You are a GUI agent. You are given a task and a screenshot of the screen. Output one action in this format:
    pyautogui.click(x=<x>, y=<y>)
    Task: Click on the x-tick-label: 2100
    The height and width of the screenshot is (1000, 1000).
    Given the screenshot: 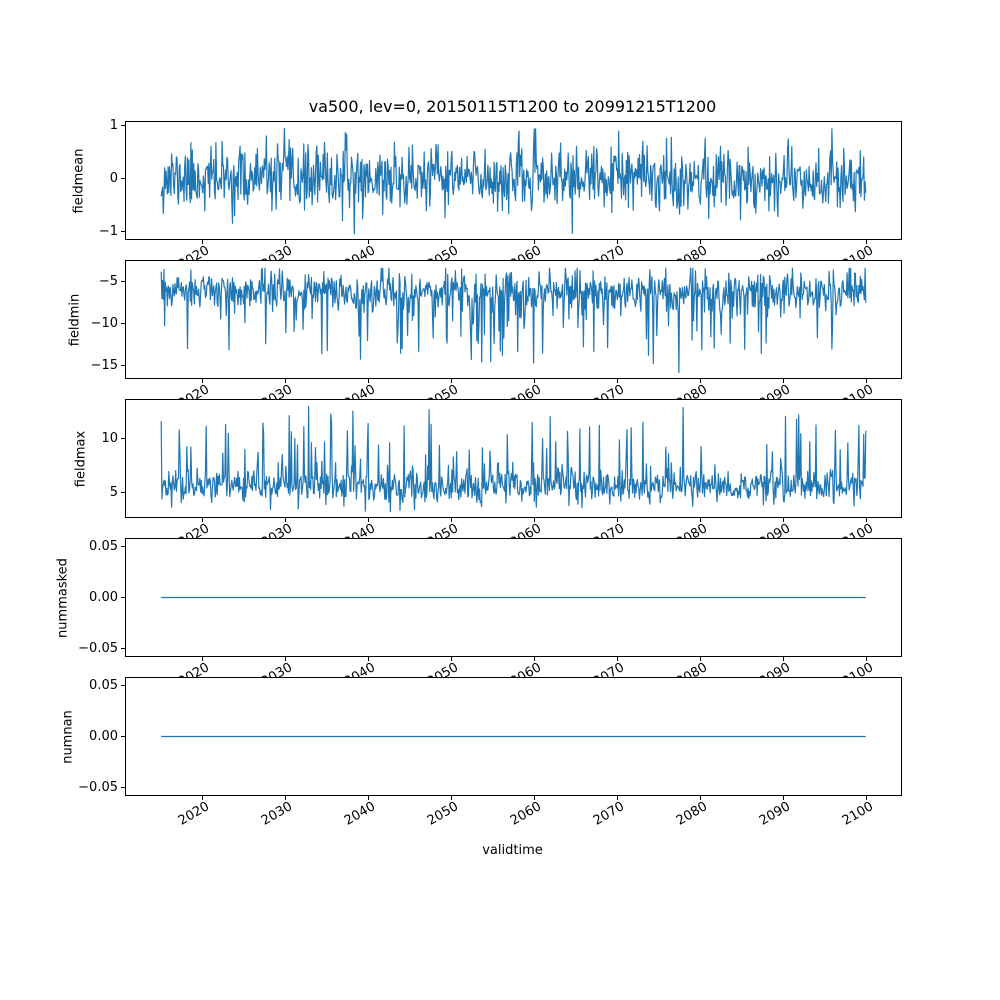 What is the action you would take?
    pyautogui.click(x=858, y=814)
    